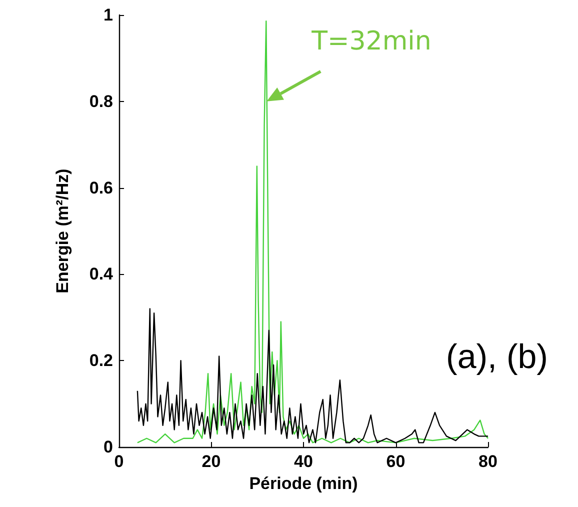  What do you see at coordinates (108, 447) in the screenshot?
I see `y-tick-label: 0` at bounding box center [108, 447].